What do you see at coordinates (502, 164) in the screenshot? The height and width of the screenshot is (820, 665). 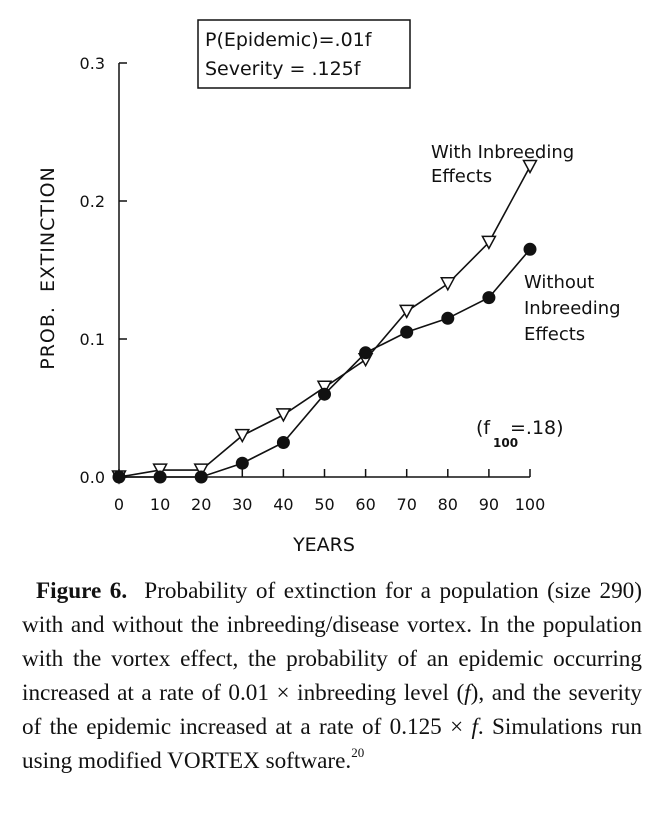 I see `label-with-inbreeding: With Inbreeding Effects` at bounding box center [502, 164].